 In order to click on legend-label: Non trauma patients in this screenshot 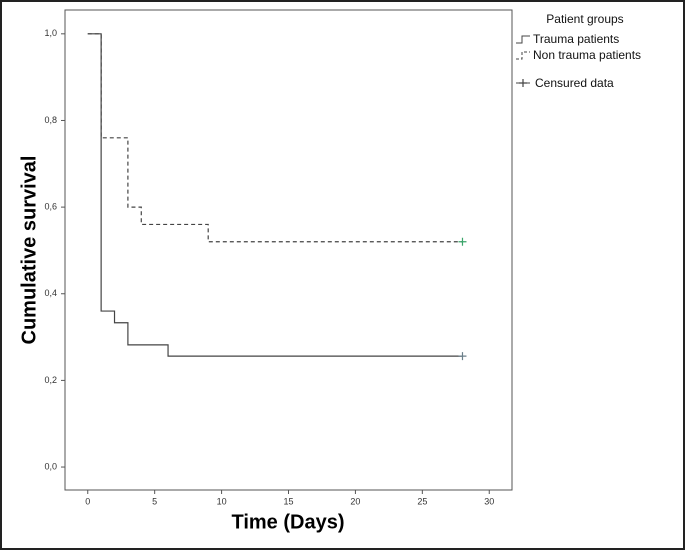, I will do `click(587, 55)`.